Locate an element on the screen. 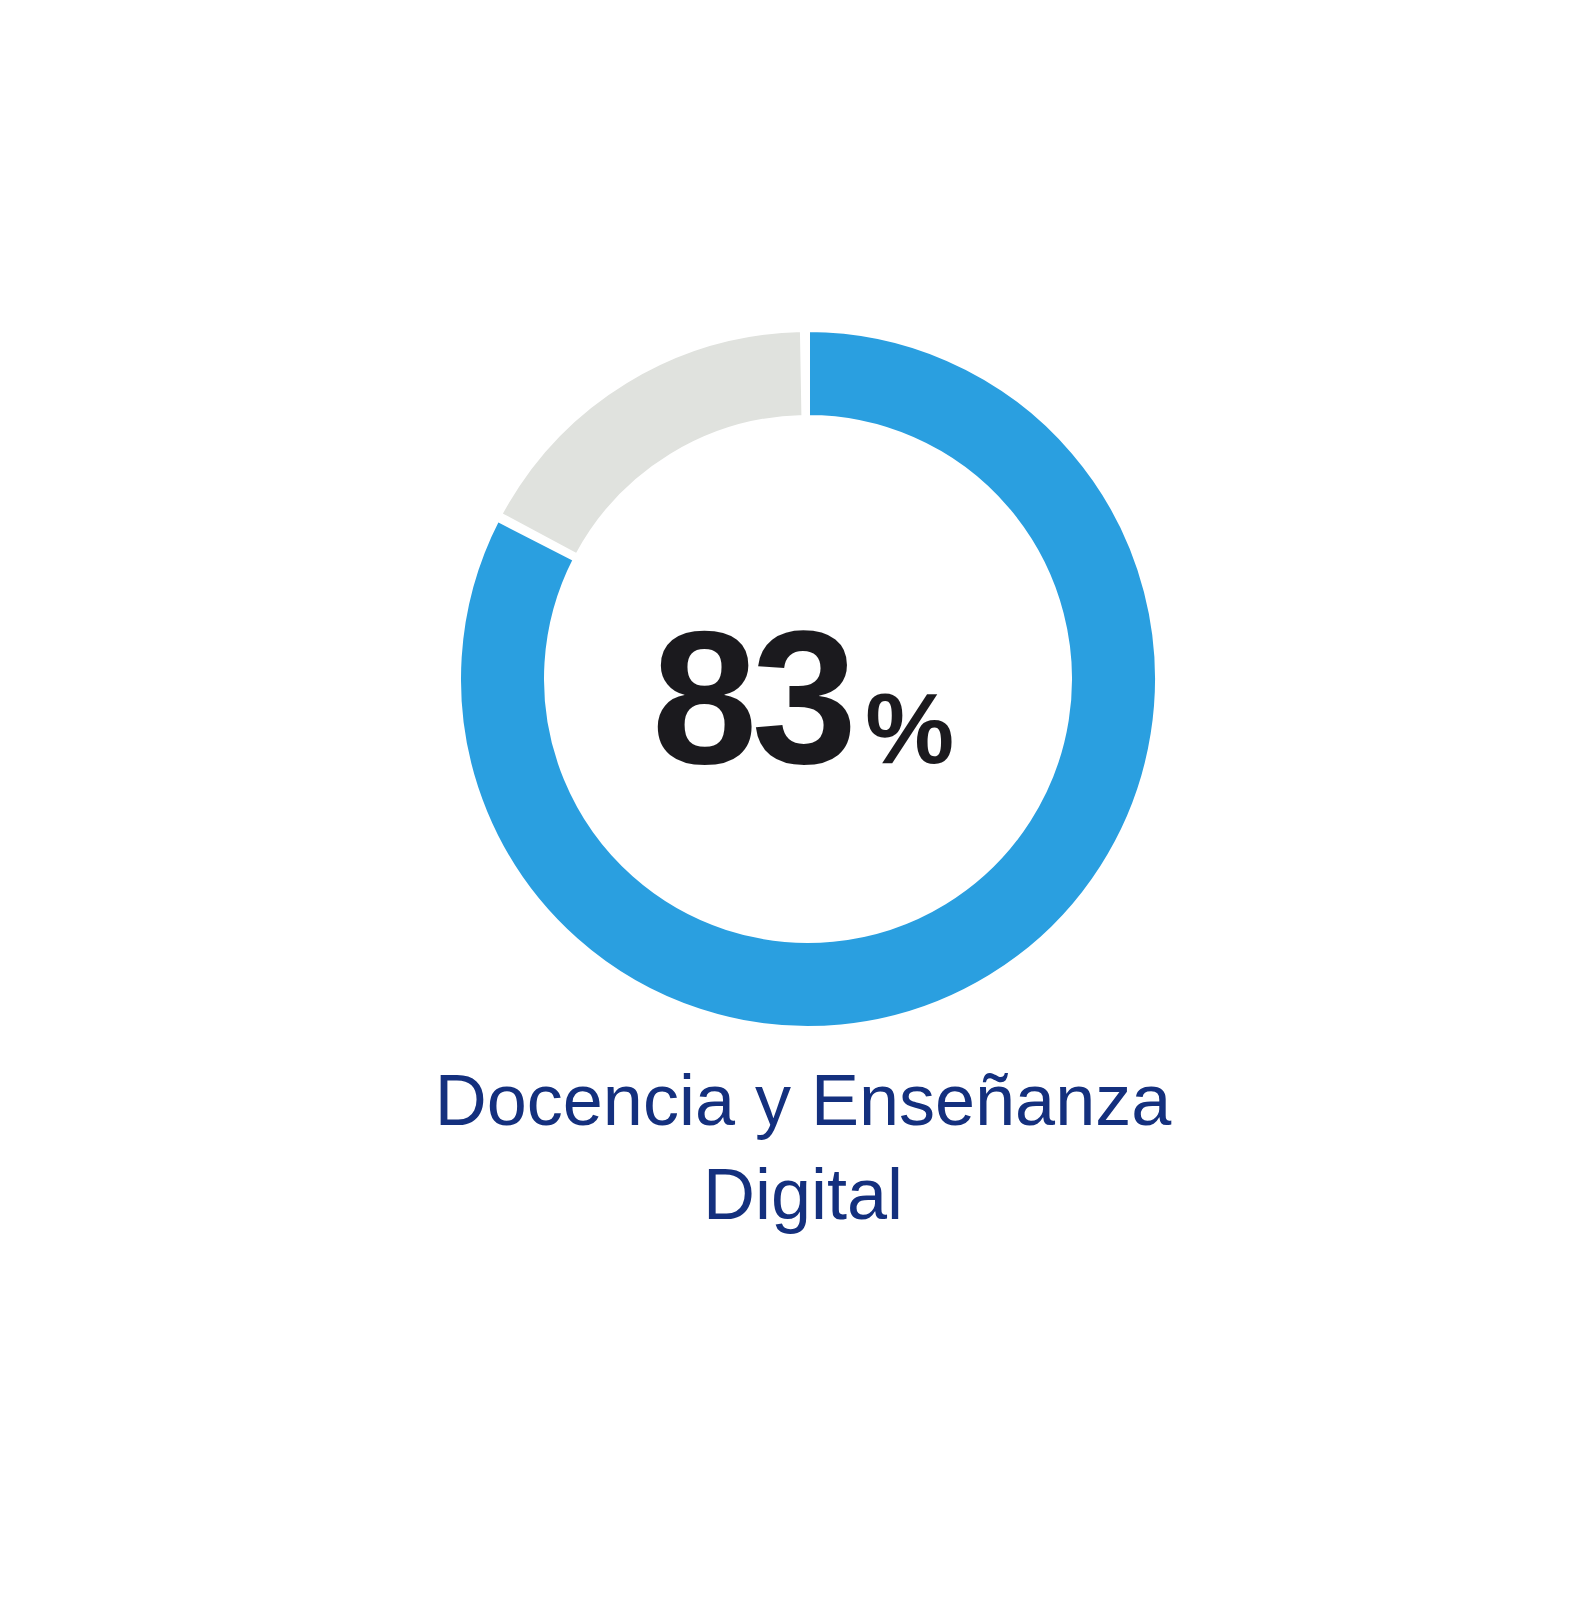  data-label: 83% is located at coordinates (803, 697).